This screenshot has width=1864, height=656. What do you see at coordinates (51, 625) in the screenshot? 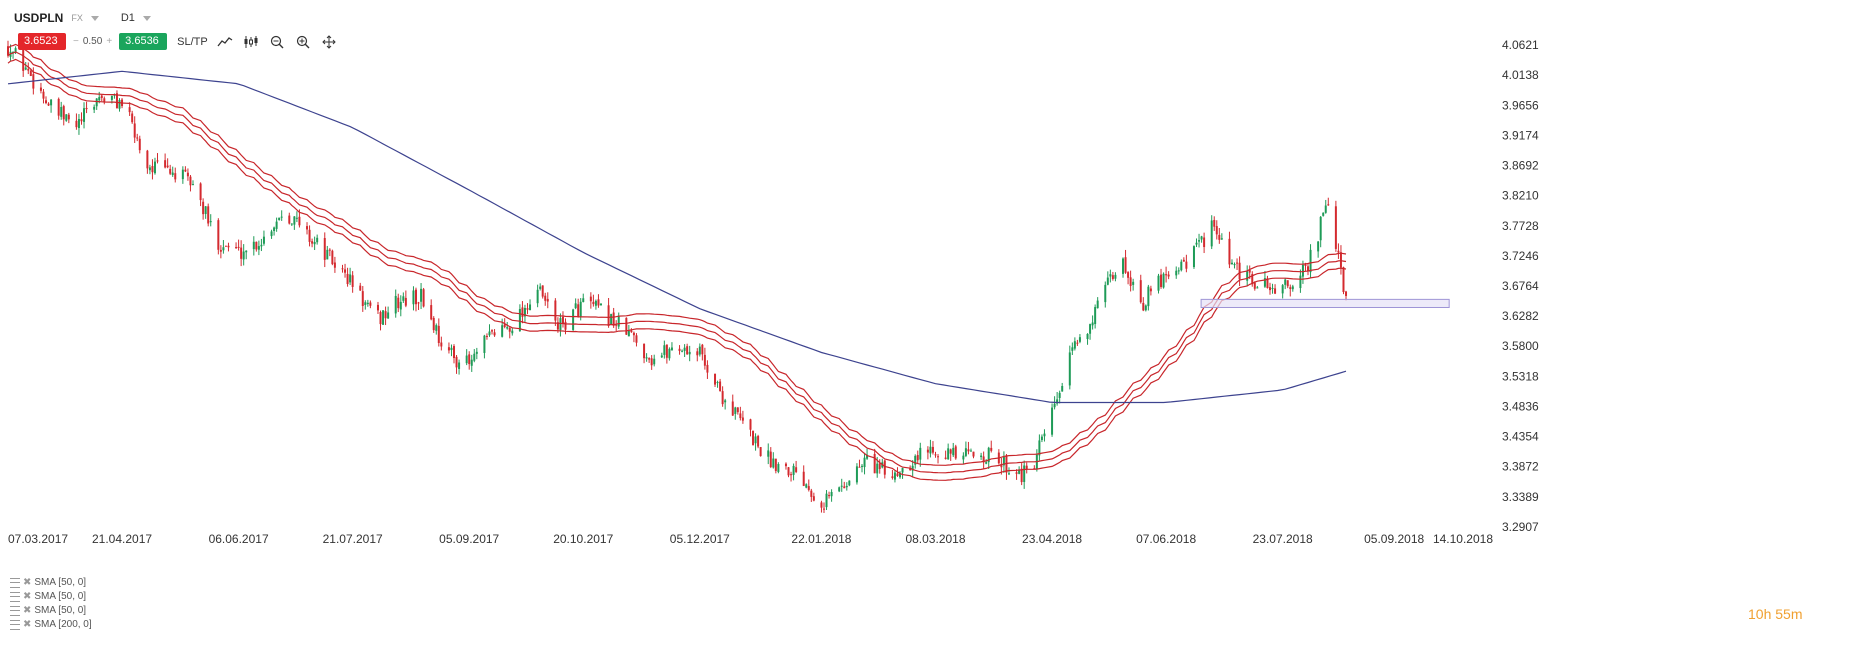
I see `indicator-item: ✖ SMA [200, 0]` at bounding box center [51, 625].